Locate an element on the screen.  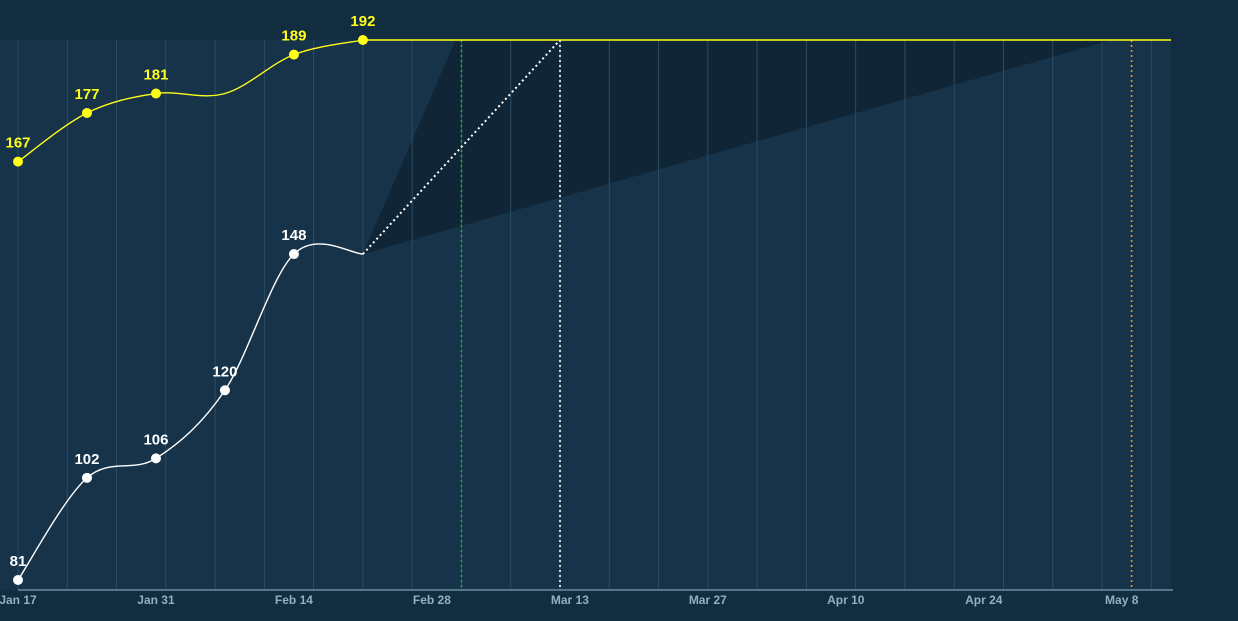
x-tick-label: Mar 27 is located at coordinates (708, 600).